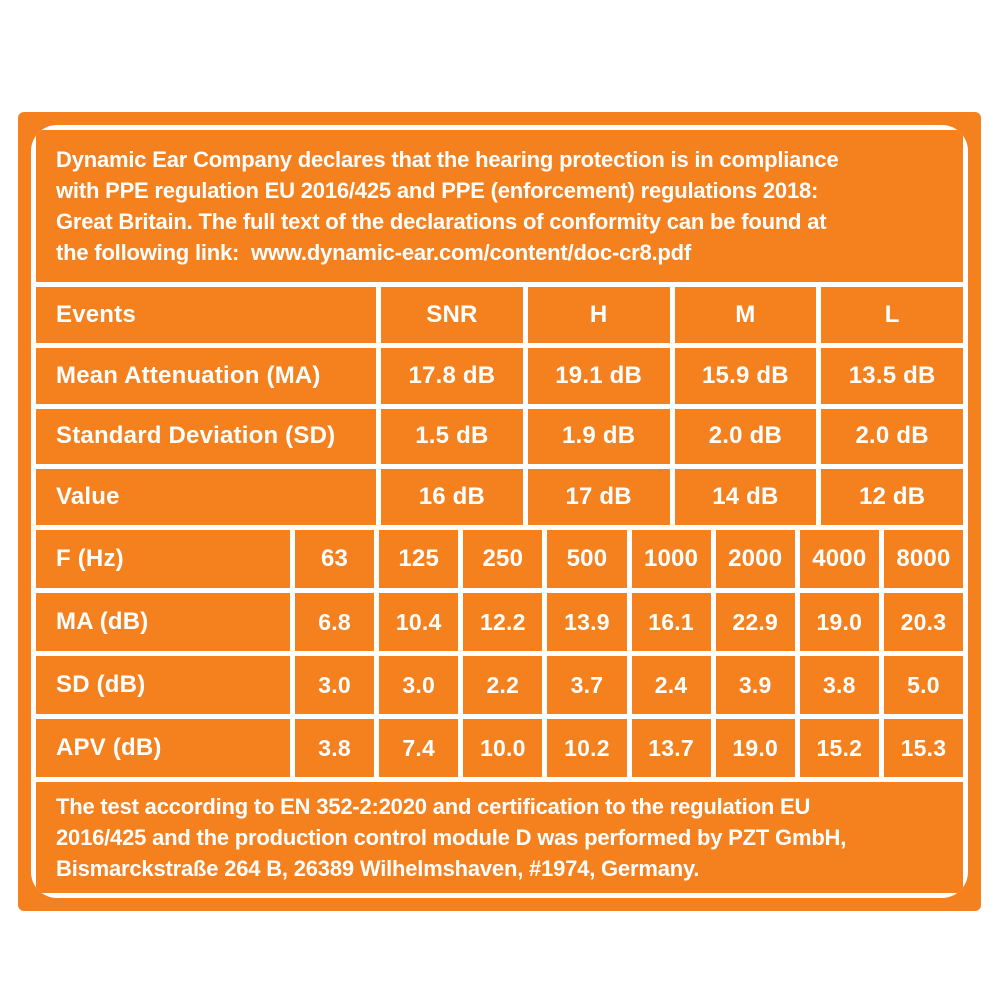  I want to click on table-value-cell: 3.9, so click(755, 685).